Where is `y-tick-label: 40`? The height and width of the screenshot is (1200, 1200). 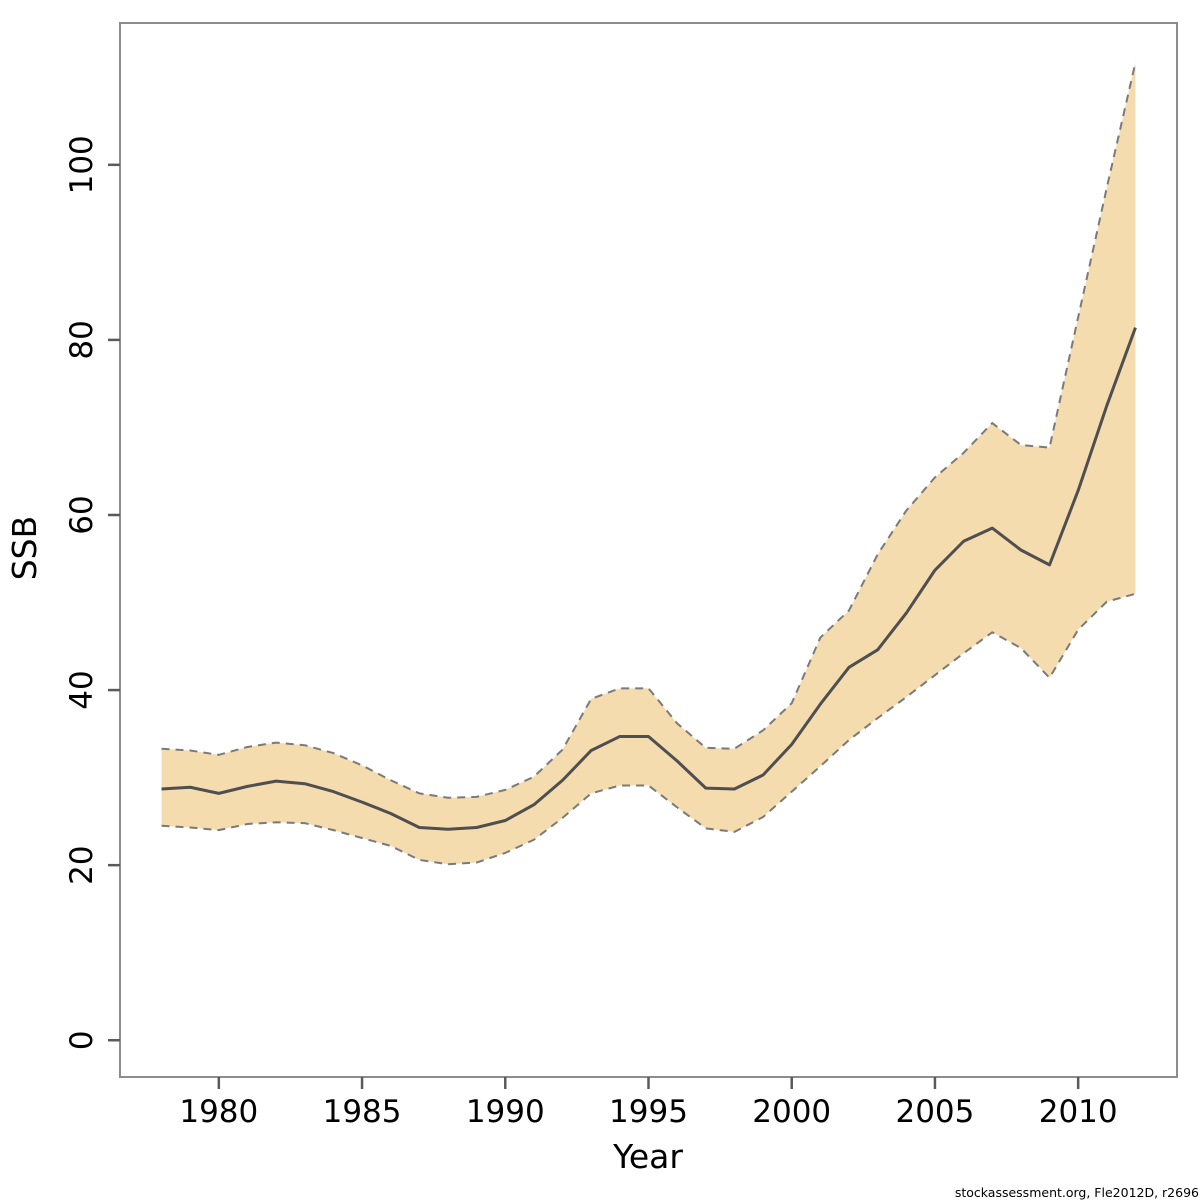 y-tick-label: 40 is located at coordinates (82, 689).